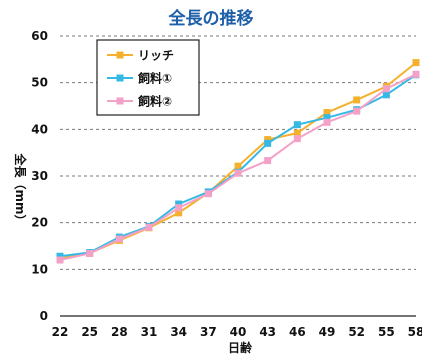 This screenshot has height=359, width=422. Describe the element at coordinates (327, 332) in the screenshot. I see `x-tick-label: 49` at that location.